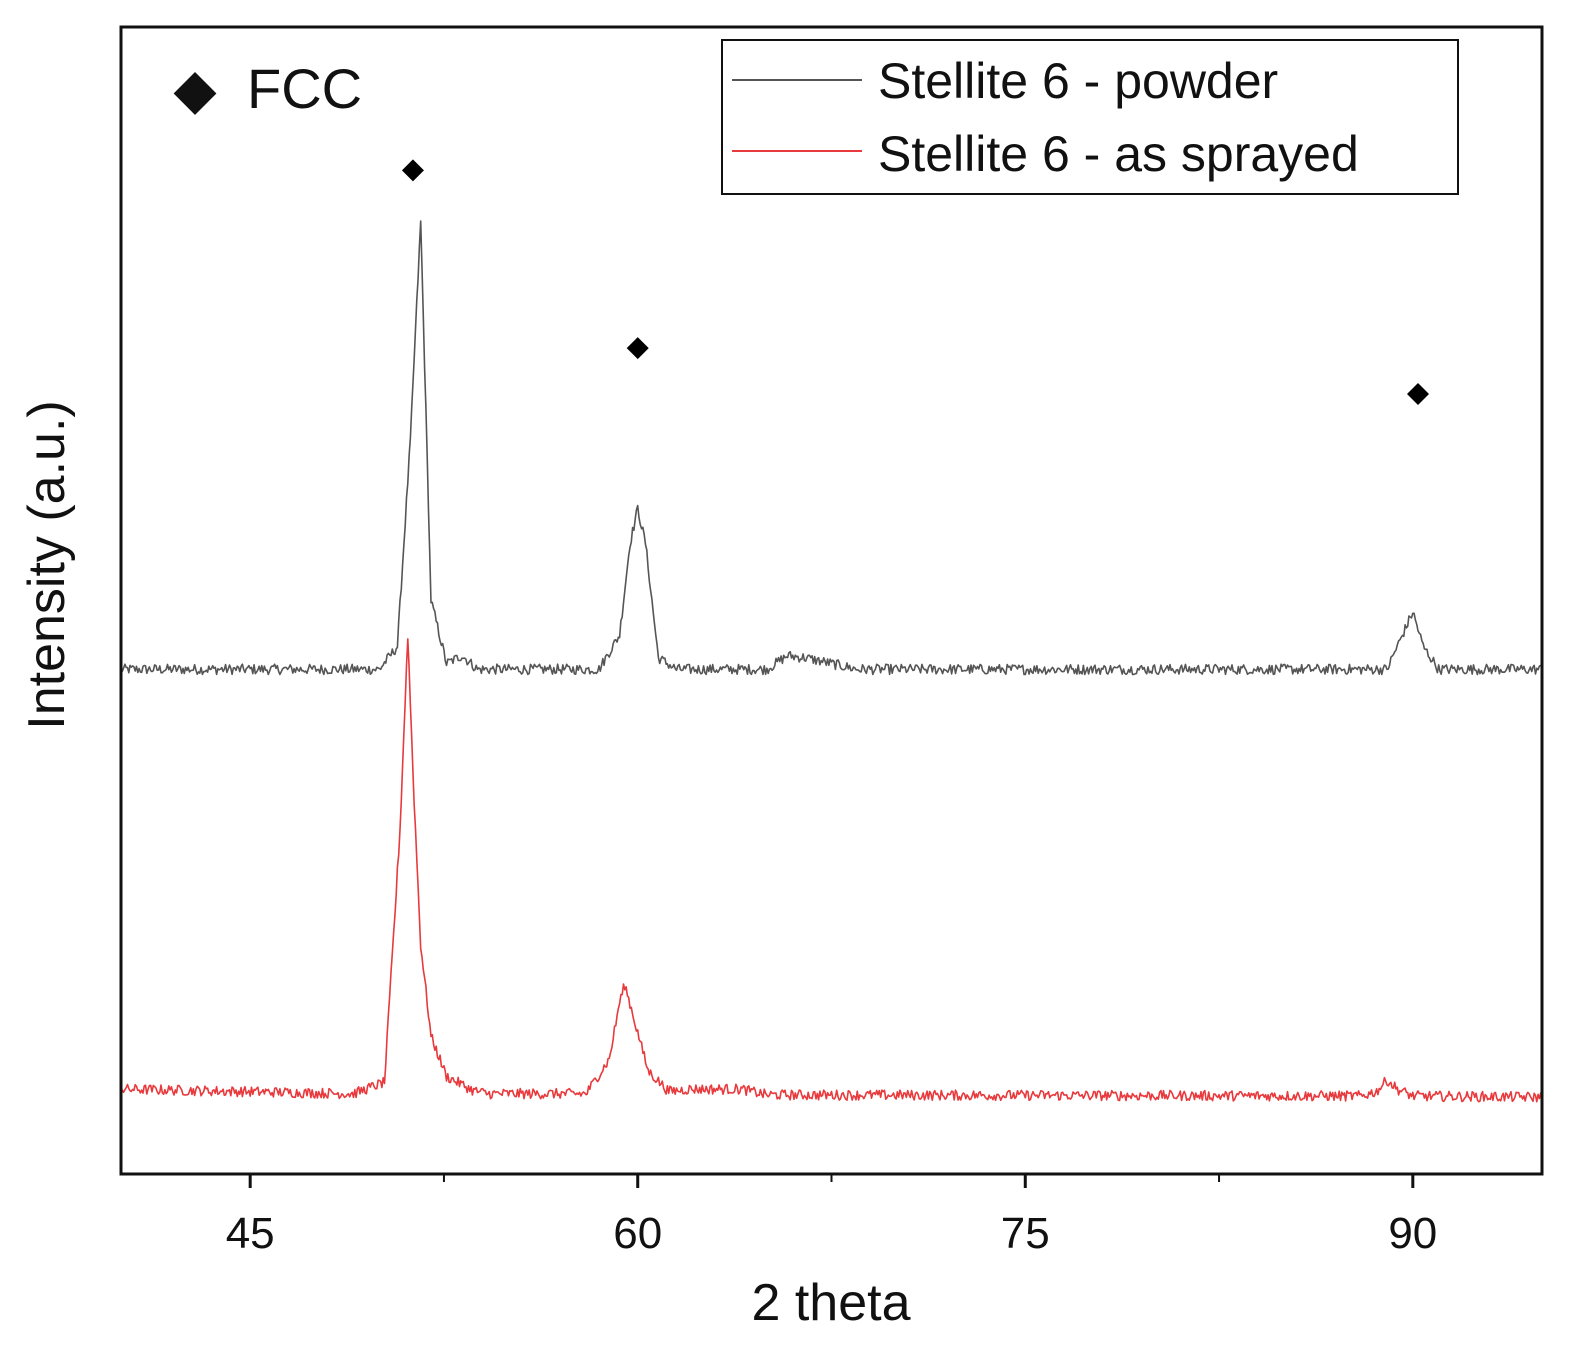 This screenshot has height=1359, width=1580. Describe the element at coordinates (47, 564) in the screenshot. I see `y-axis-title: Intensity (a.u.)` at that location.